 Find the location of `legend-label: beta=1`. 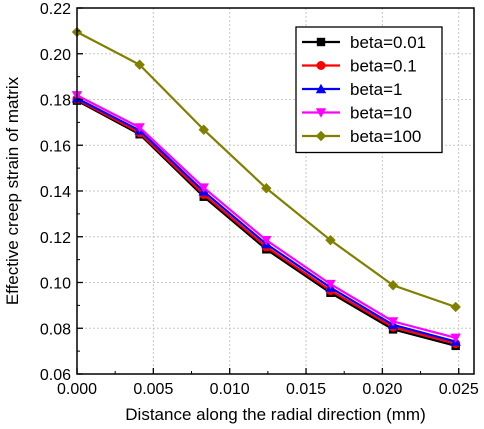

legend-label: beta=1 is located at coordinates (376, 89).